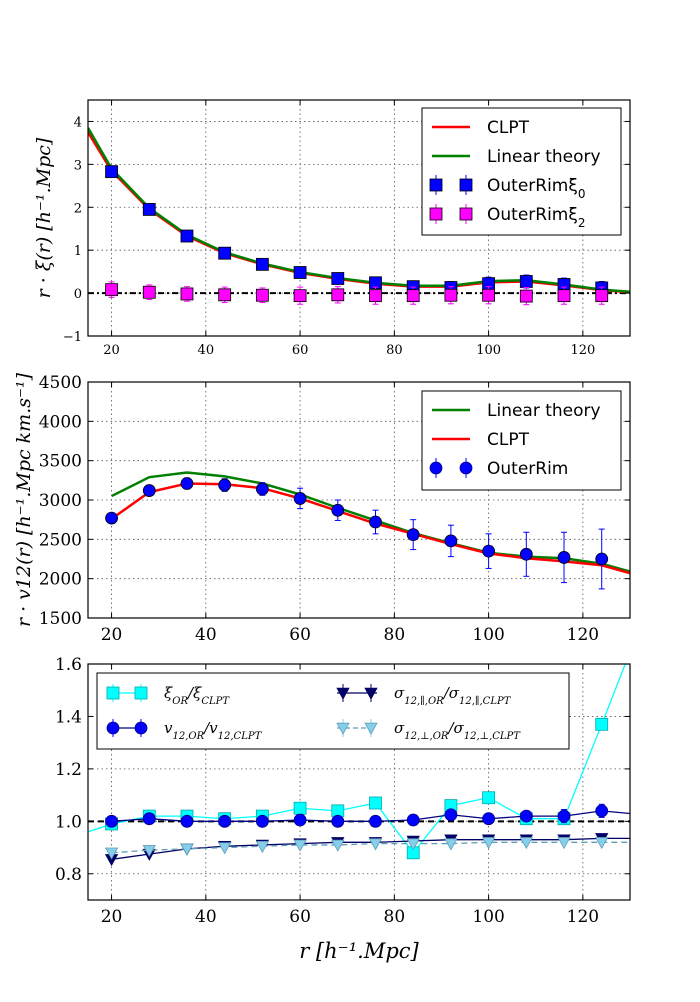 This screenshot has width=700, height=1002. I want to click on y-tick-label: 2500, so click(60, 540).